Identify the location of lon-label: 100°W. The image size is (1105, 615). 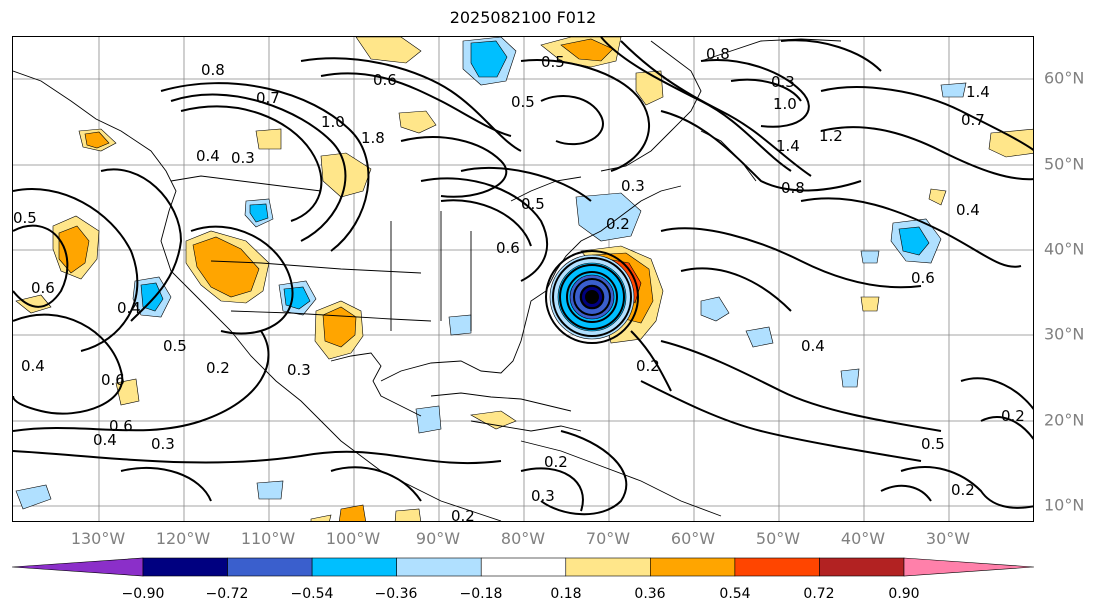
(353, 538).